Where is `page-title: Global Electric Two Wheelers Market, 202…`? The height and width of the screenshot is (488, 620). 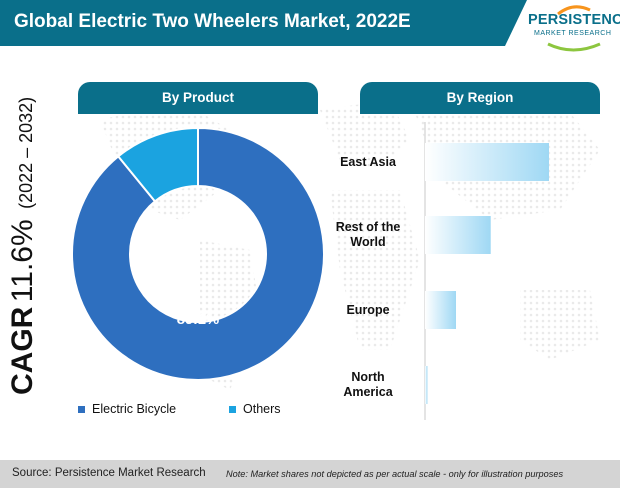
page-title: Global Electric Two Wheelers Market, 202… is located at coordinates (212, 21).